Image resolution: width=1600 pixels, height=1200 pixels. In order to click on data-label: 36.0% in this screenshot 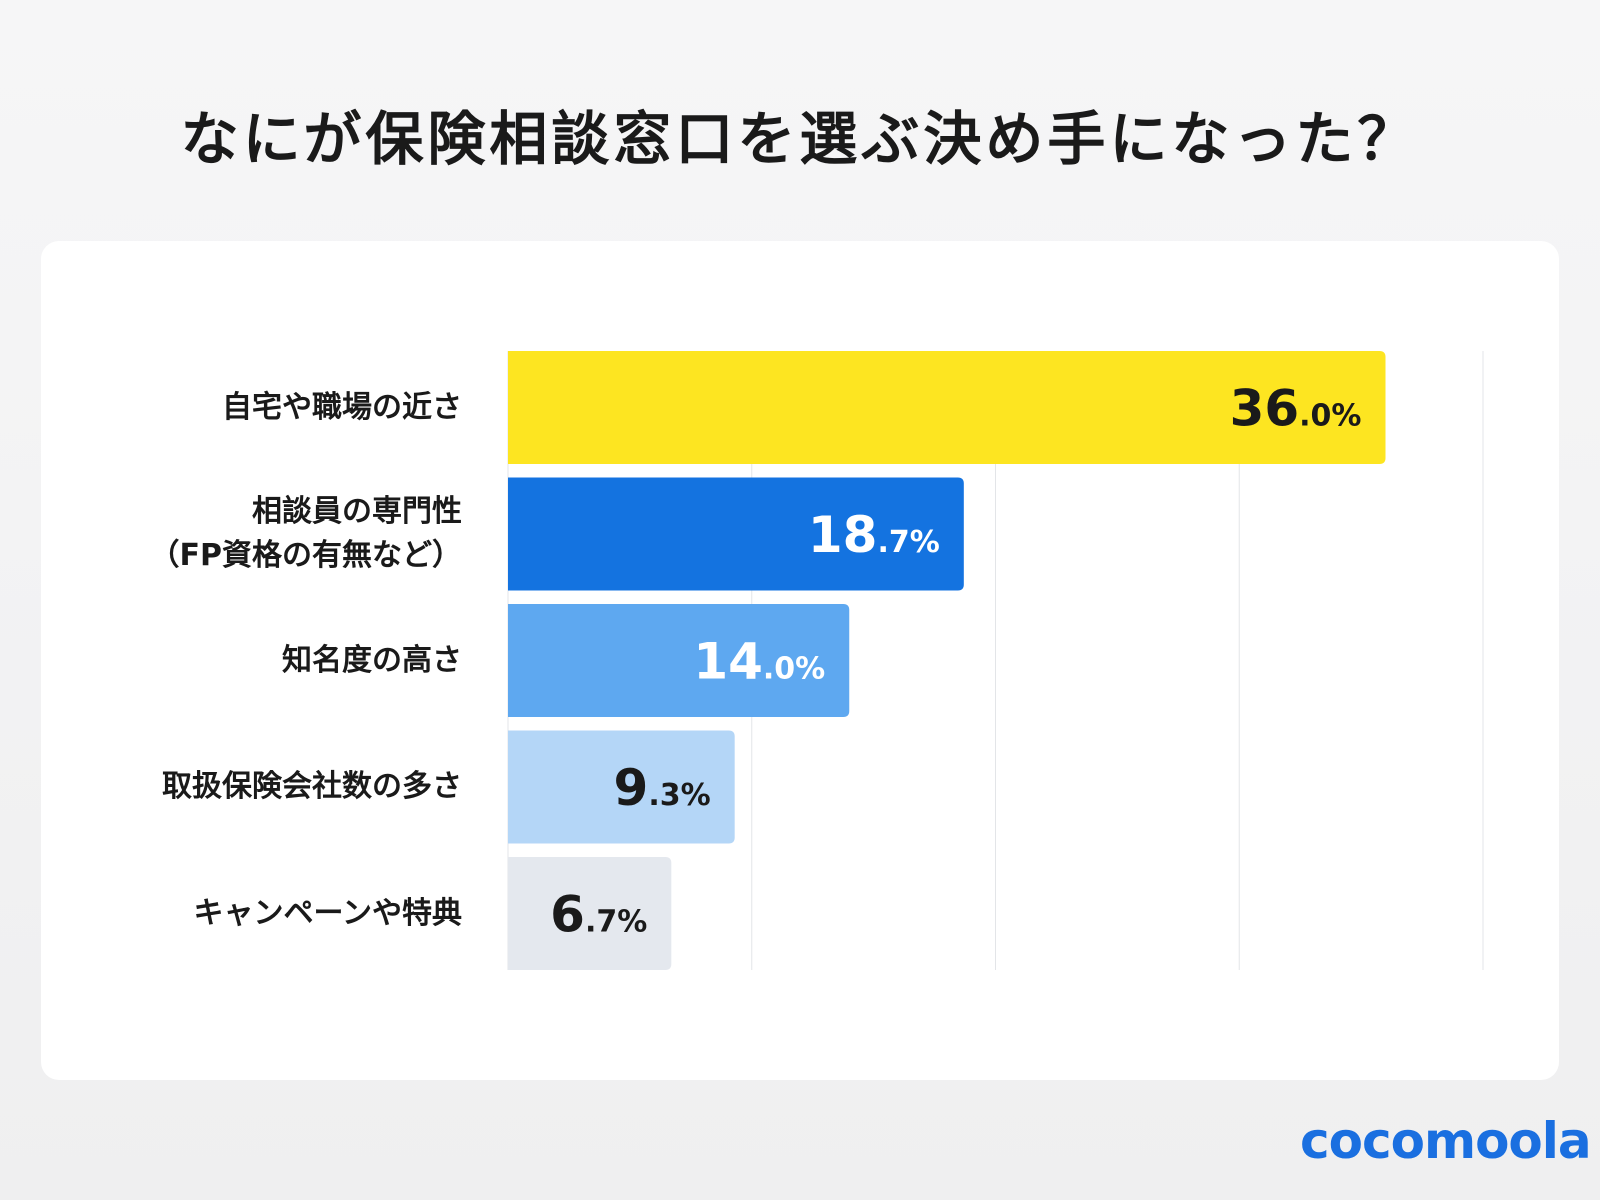, I will do `click(1296, 409)`.